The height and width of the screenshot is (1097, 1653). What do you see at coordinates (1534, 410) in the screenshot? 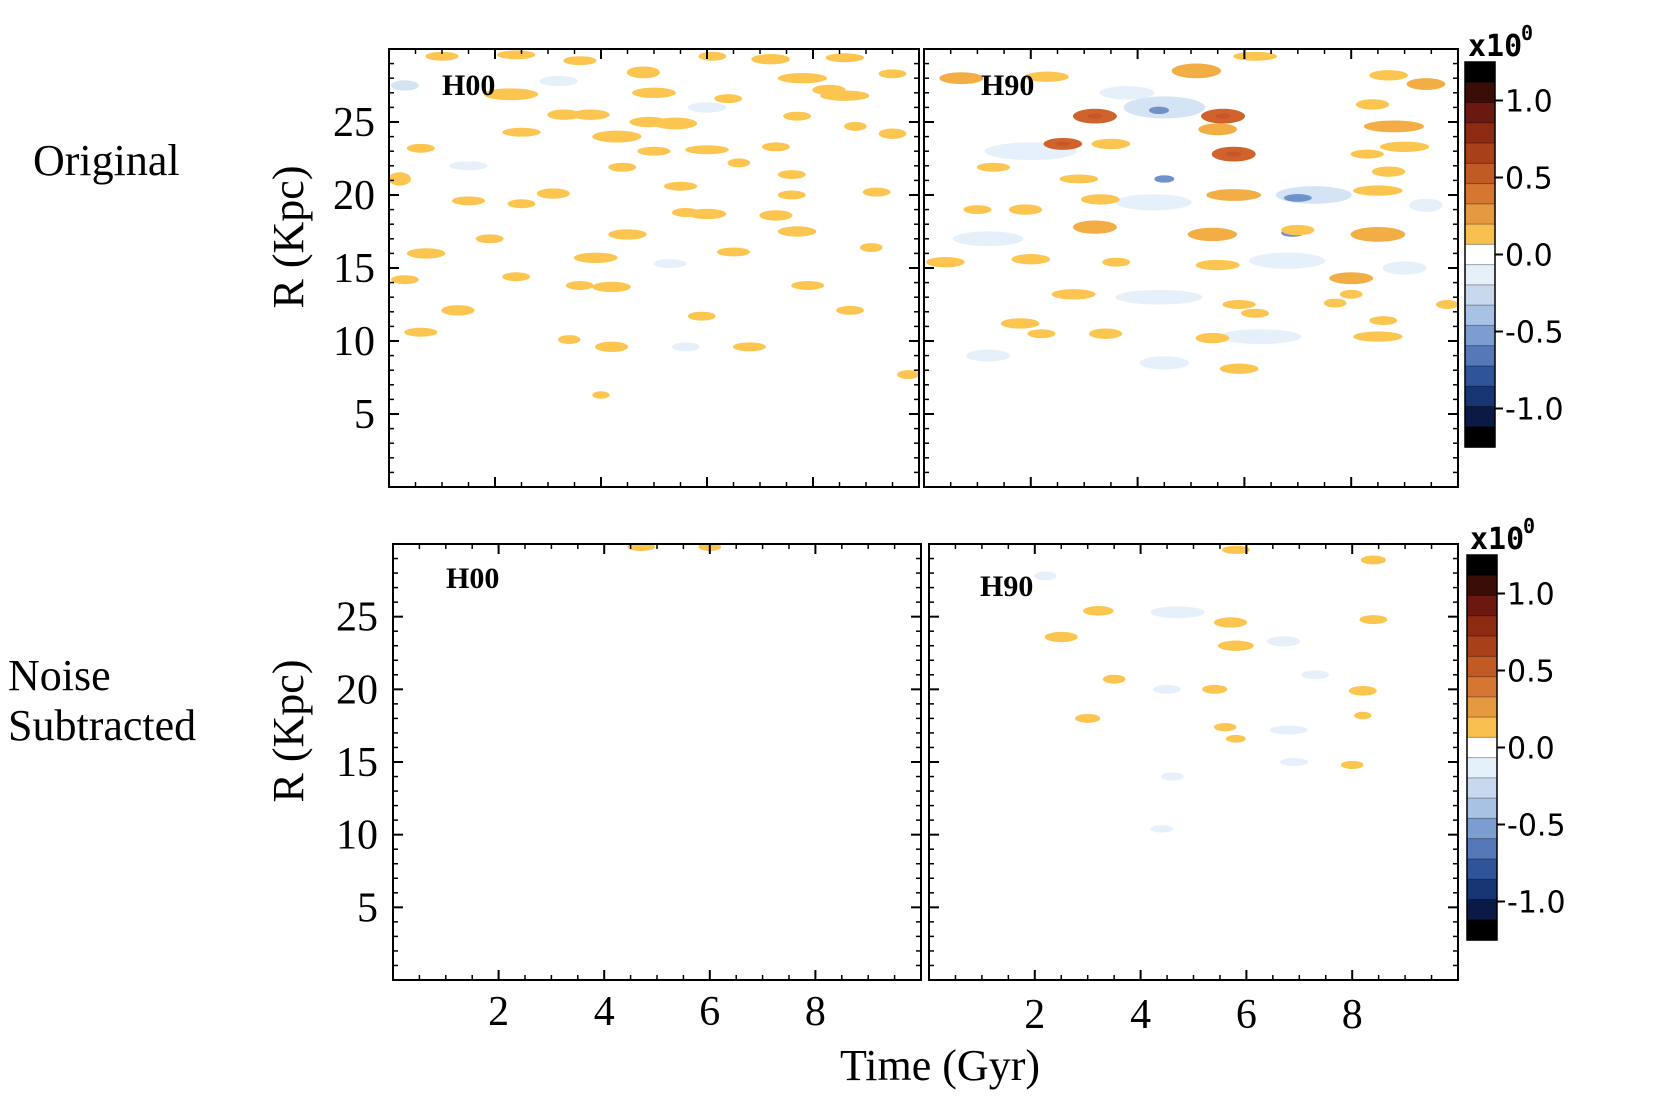
I see `colorbar-tick-label: -1.0` at bounding box center [1534, 410].